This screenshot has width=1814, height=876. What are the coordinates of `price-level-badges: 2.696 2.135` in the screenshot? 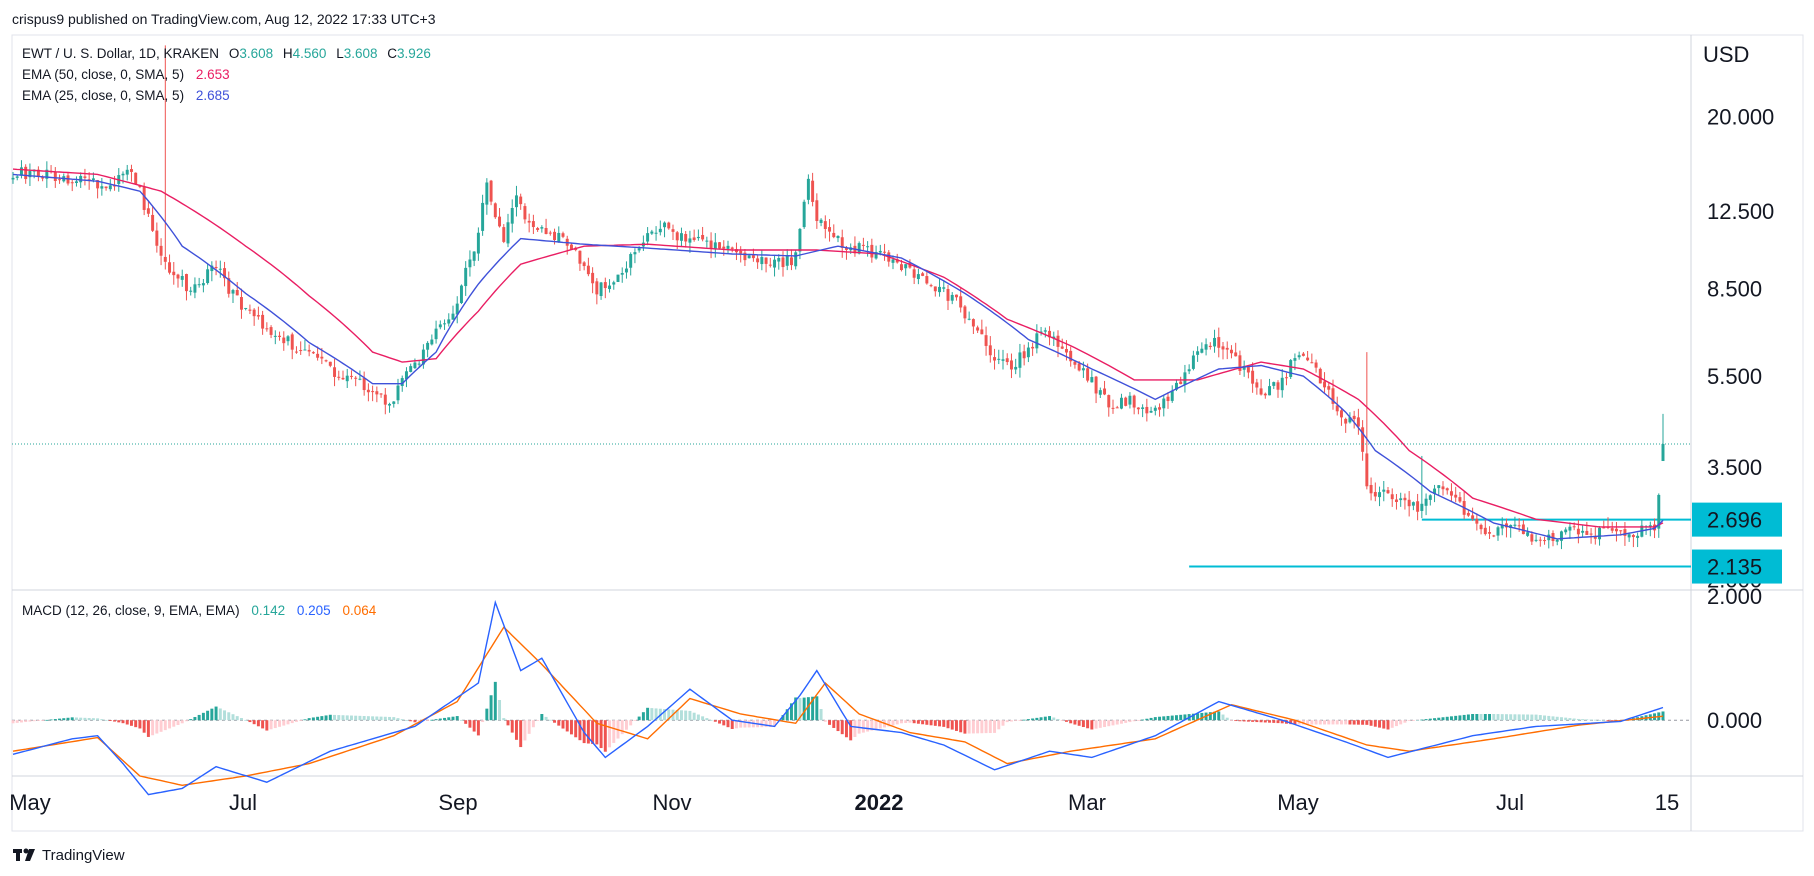 It's located at (1737, 543).